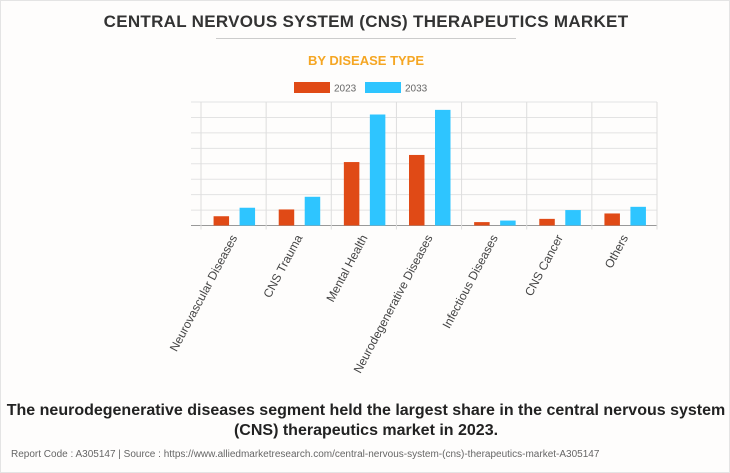 The height and width of the screenshot is (473, 730). I want to click on legend-label: 2023, so click(345, 89).